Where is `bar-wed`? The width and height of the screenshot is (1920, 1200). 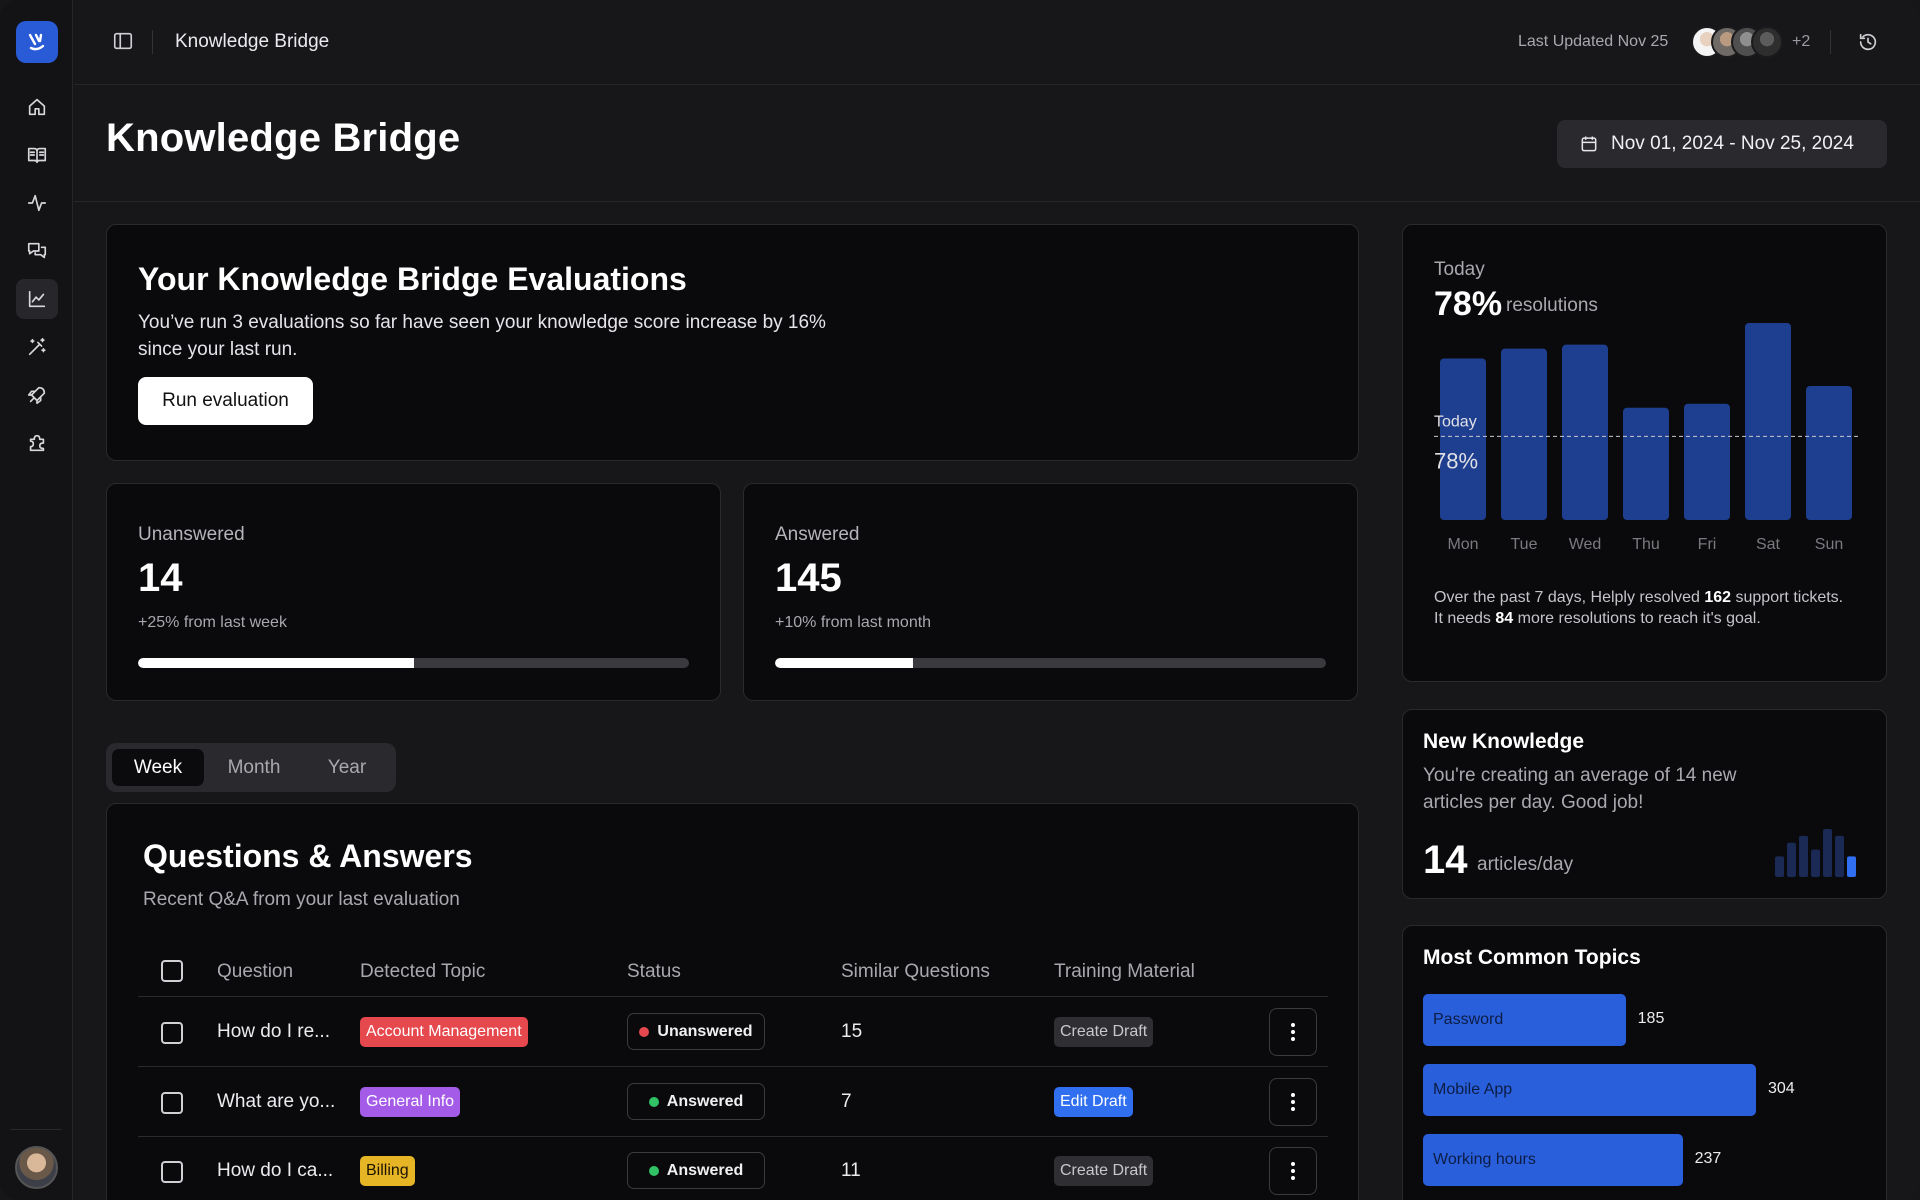 bar-wed is located at coordinates (1585, 432).